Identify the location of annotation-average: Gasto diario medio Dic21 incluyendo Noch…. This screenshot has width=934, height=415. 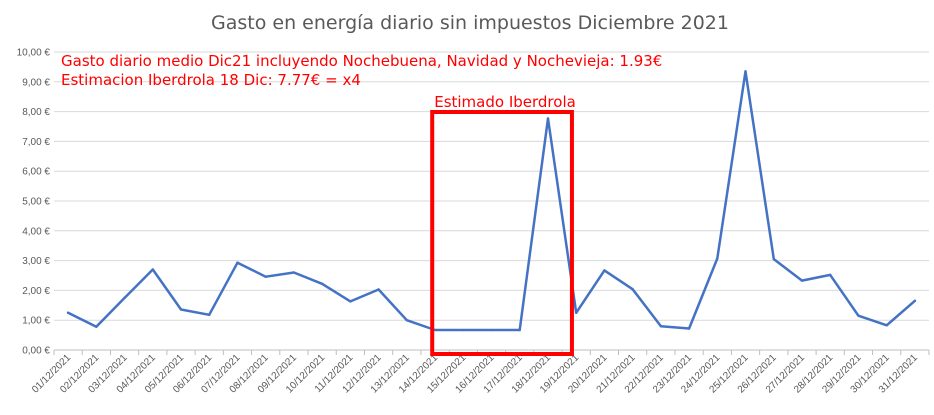
(361, 61).